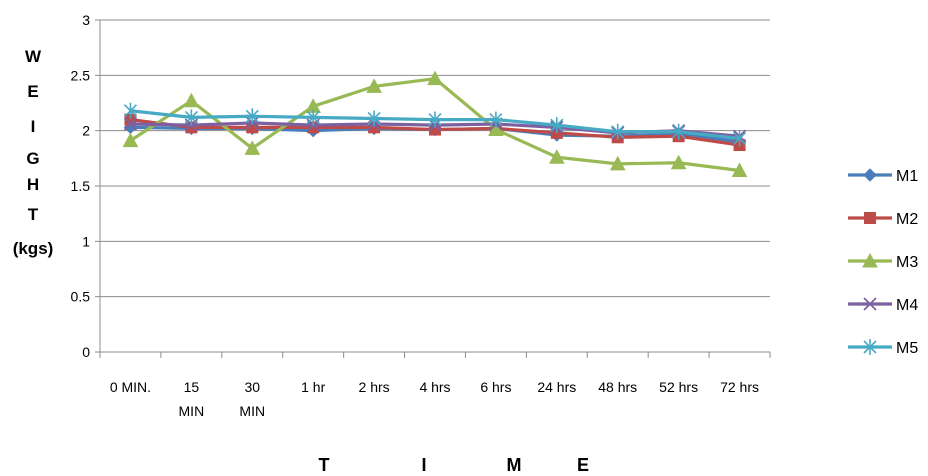 The width and height of the screenshot is (928, 476). What do you see at coordinates (33, 56) in the screenshot?
I see `y-axis-label-part: W` at bounding box center [33, 56].